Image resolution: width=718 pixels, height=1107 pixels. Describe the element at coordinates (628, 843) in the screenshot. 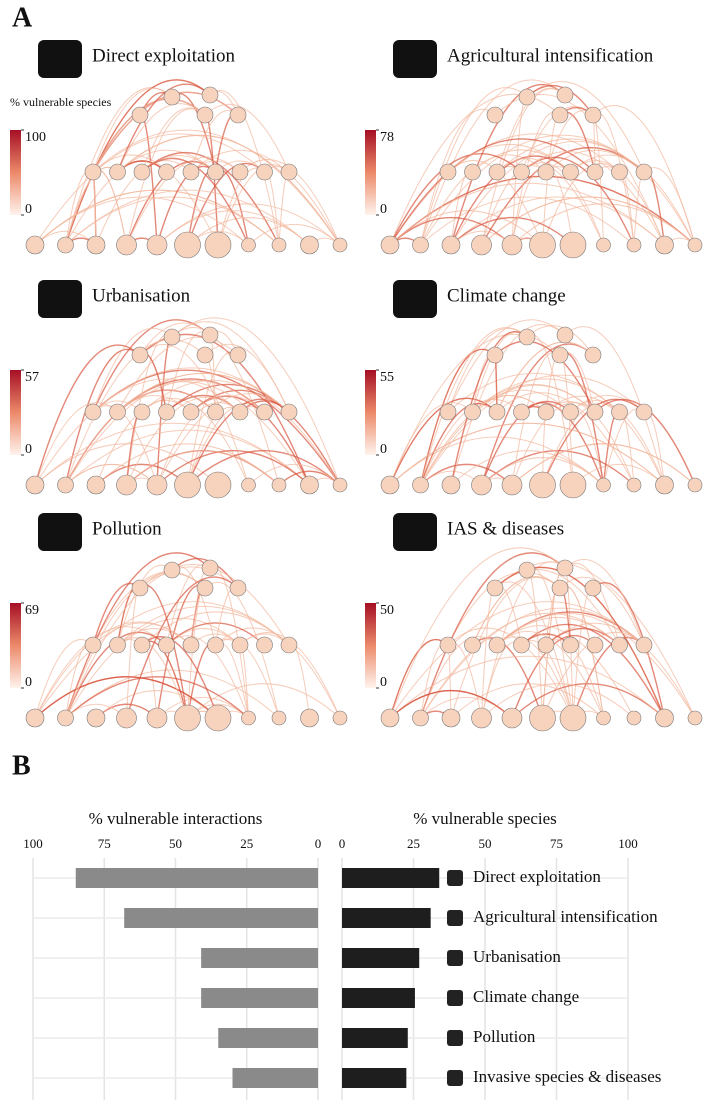

I see `x-tick-label: 100` at that location.